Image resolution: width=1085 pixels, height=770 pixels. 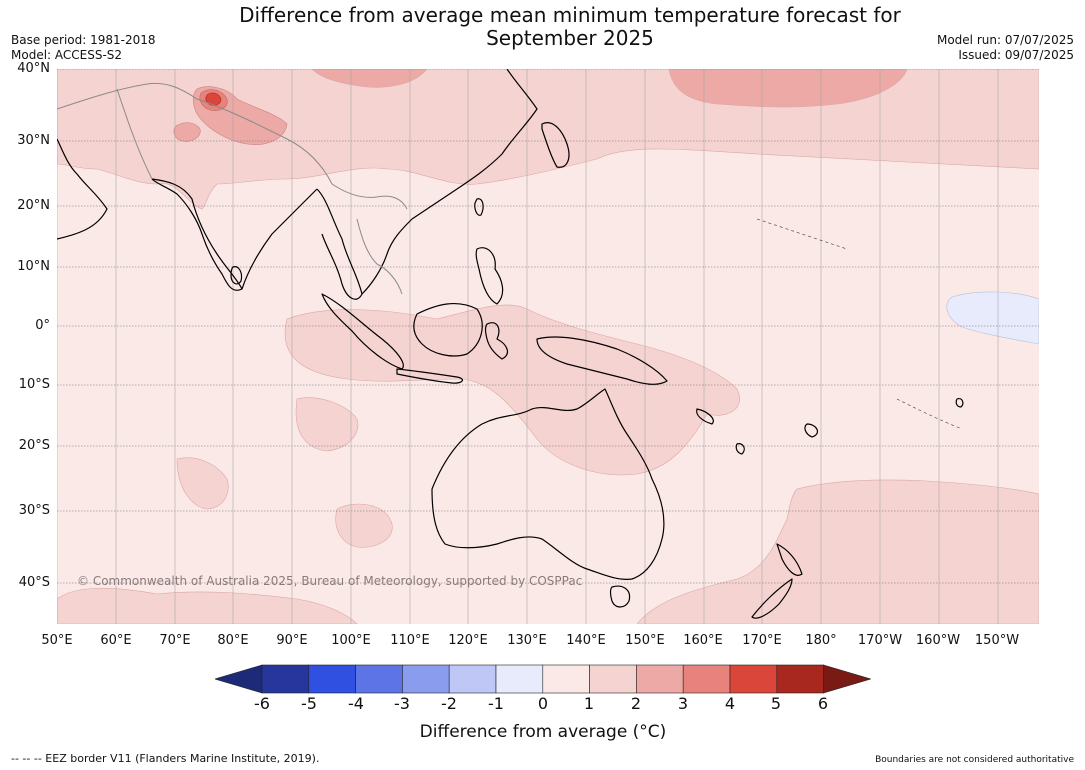 I want to click on model-text: Model: ACCESS-S2, so click(x=67, y=55).